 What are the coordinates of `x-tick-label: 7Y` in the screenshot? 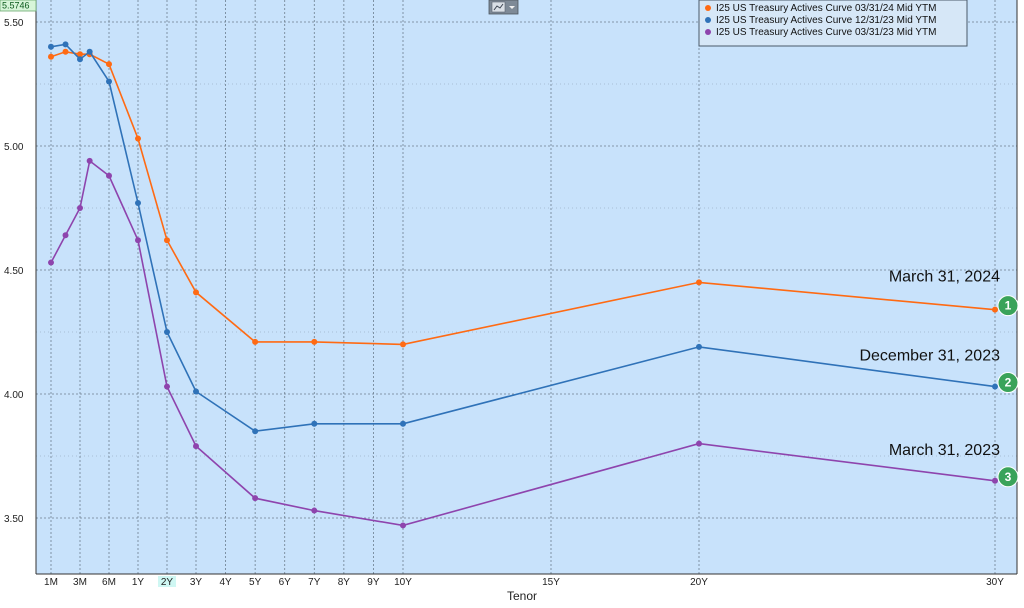 It's located at (314, 582).